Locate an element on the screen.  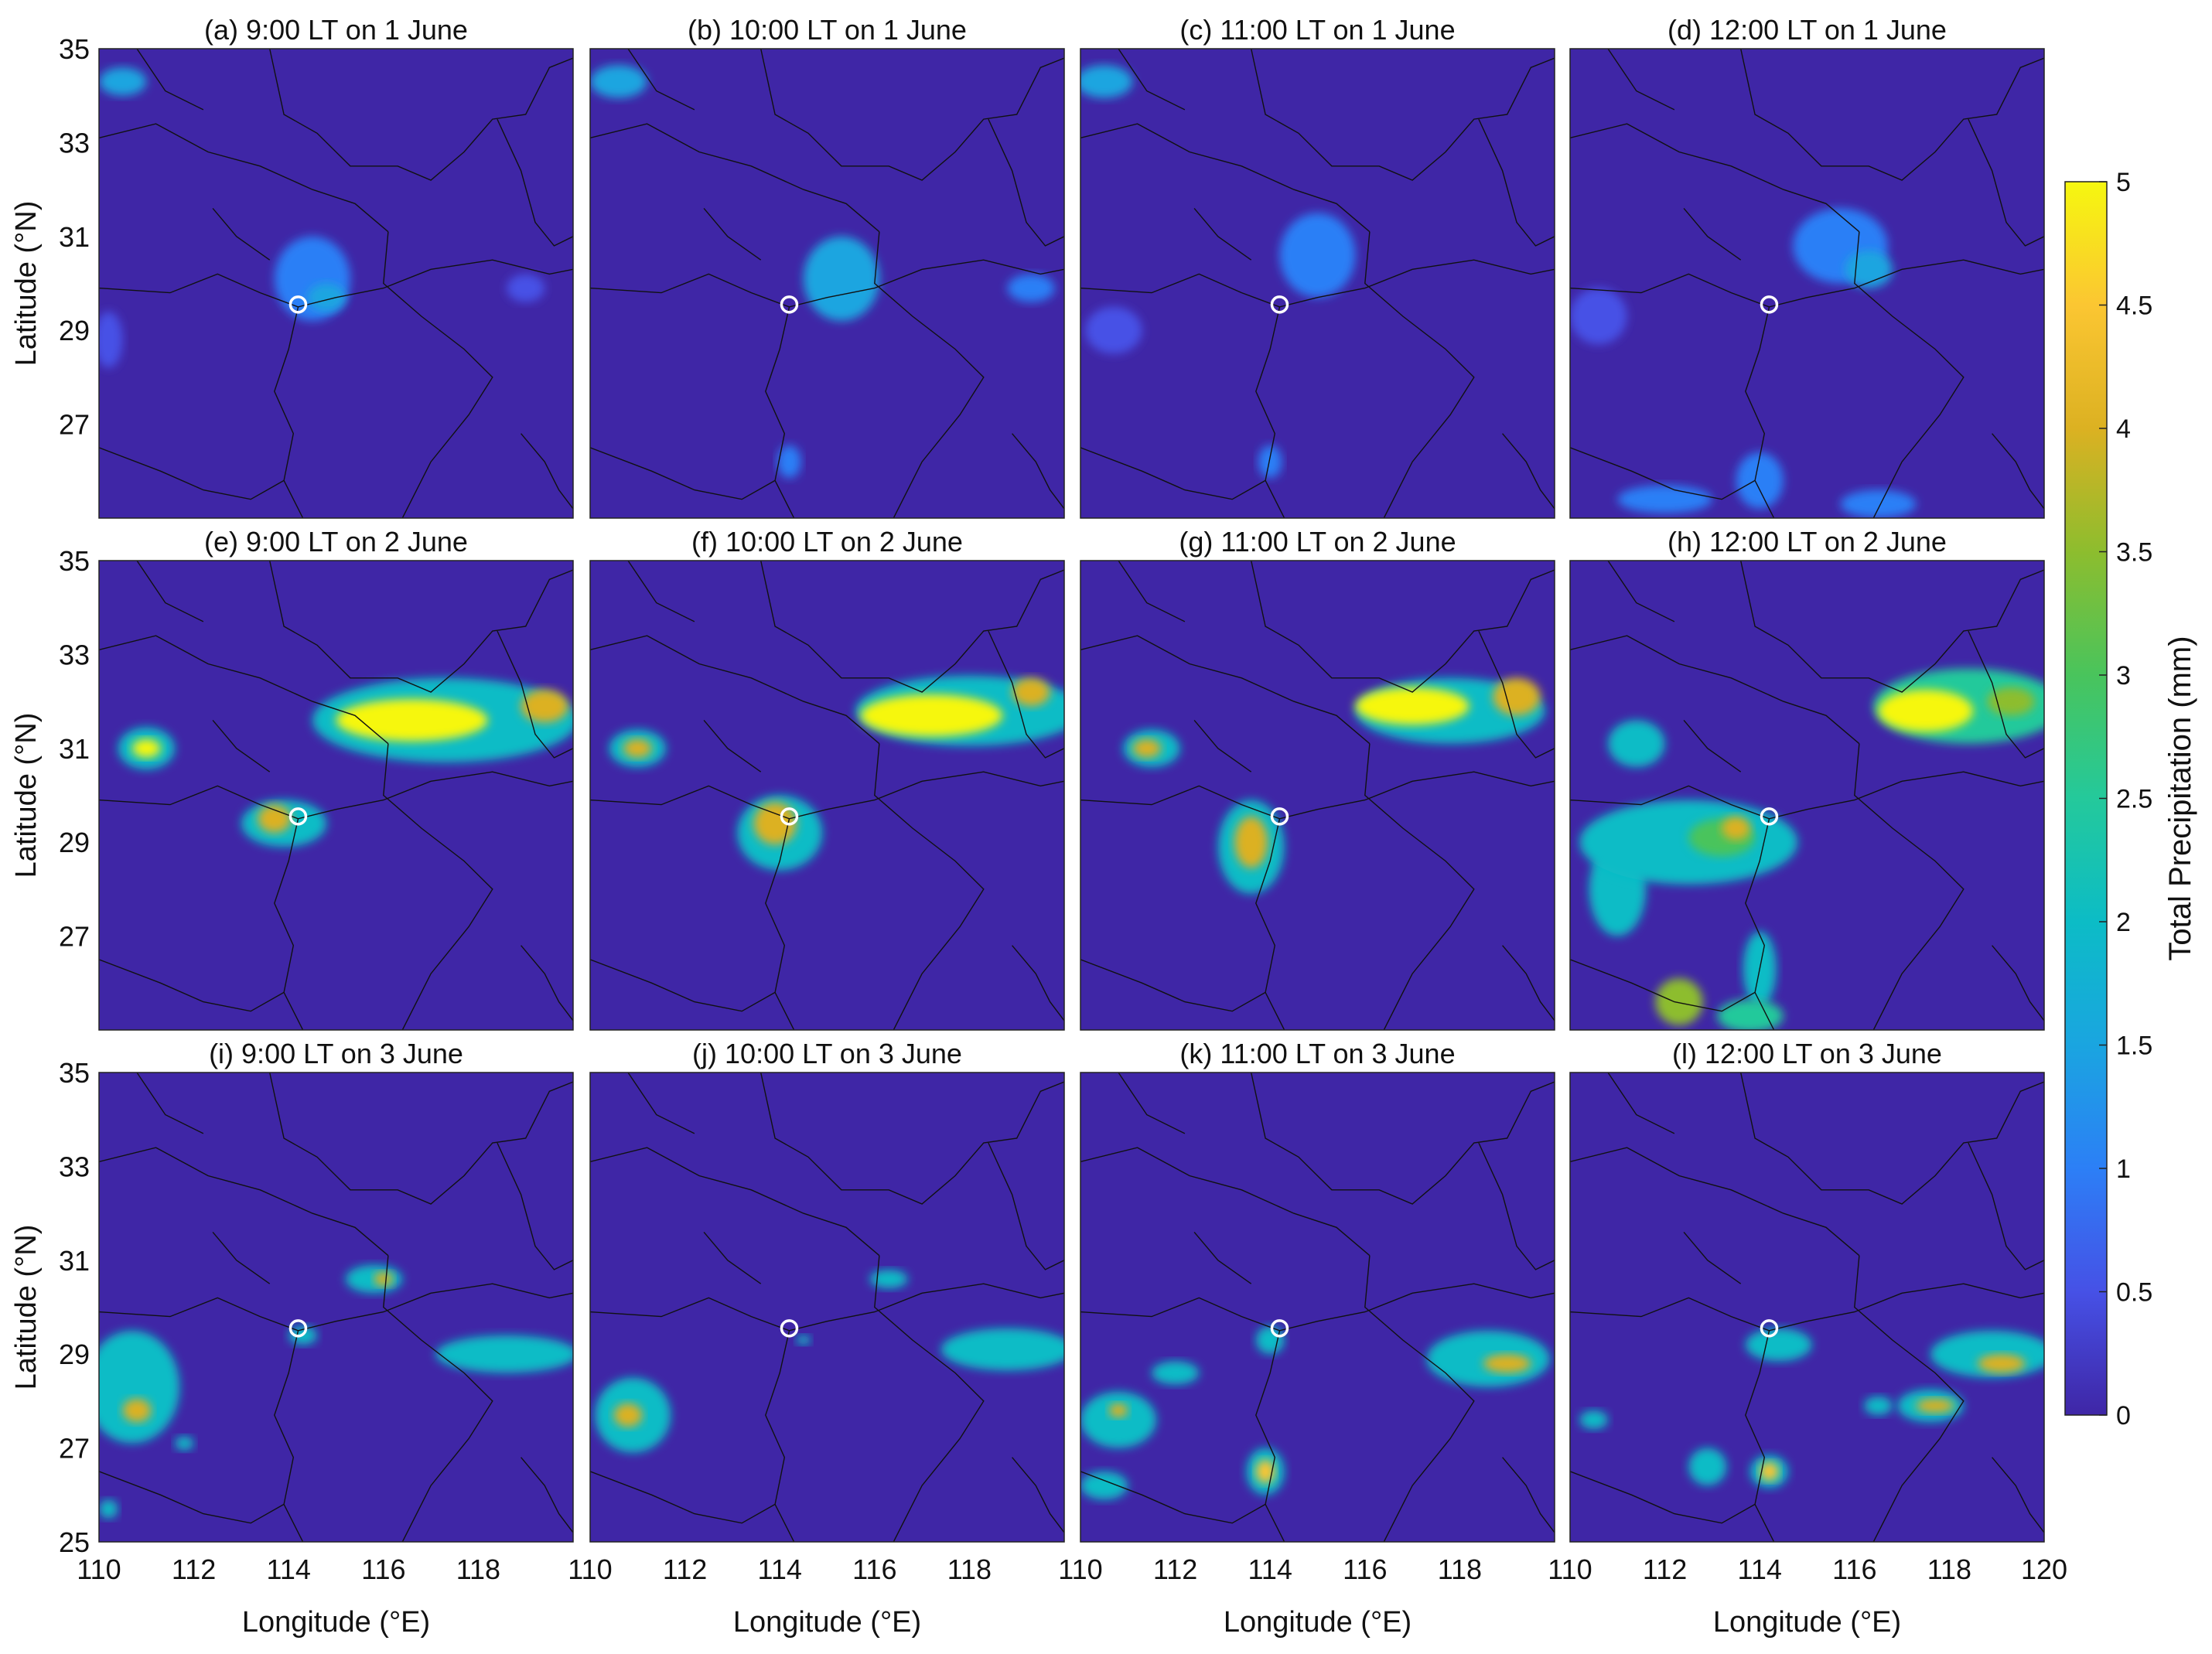
x-tick-label: 110 is located at coordinates (1080, 1569).